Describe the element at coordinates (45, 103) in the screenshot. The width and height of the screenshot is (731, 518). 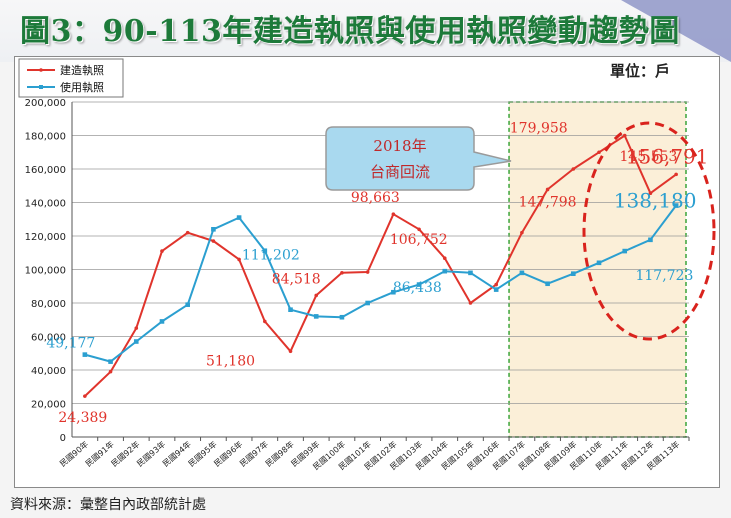
I see `y-tick-label: 200,000` at that location.